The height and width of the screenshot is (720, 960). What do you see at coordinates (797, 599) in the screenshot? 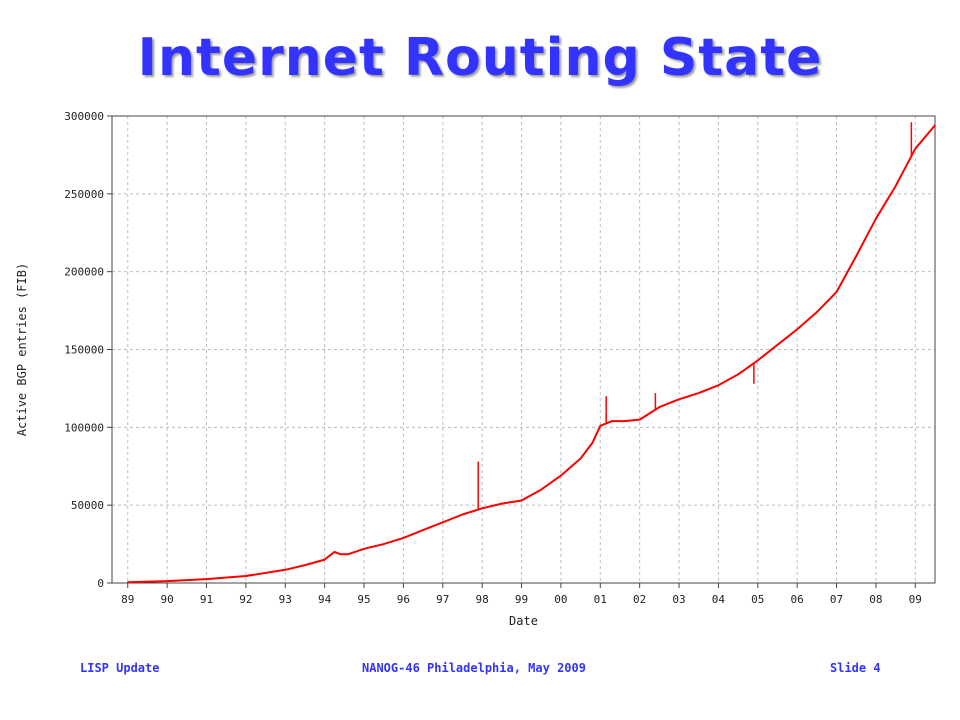
I see `x-tick-label: 06` at bounding box center [797, 599].